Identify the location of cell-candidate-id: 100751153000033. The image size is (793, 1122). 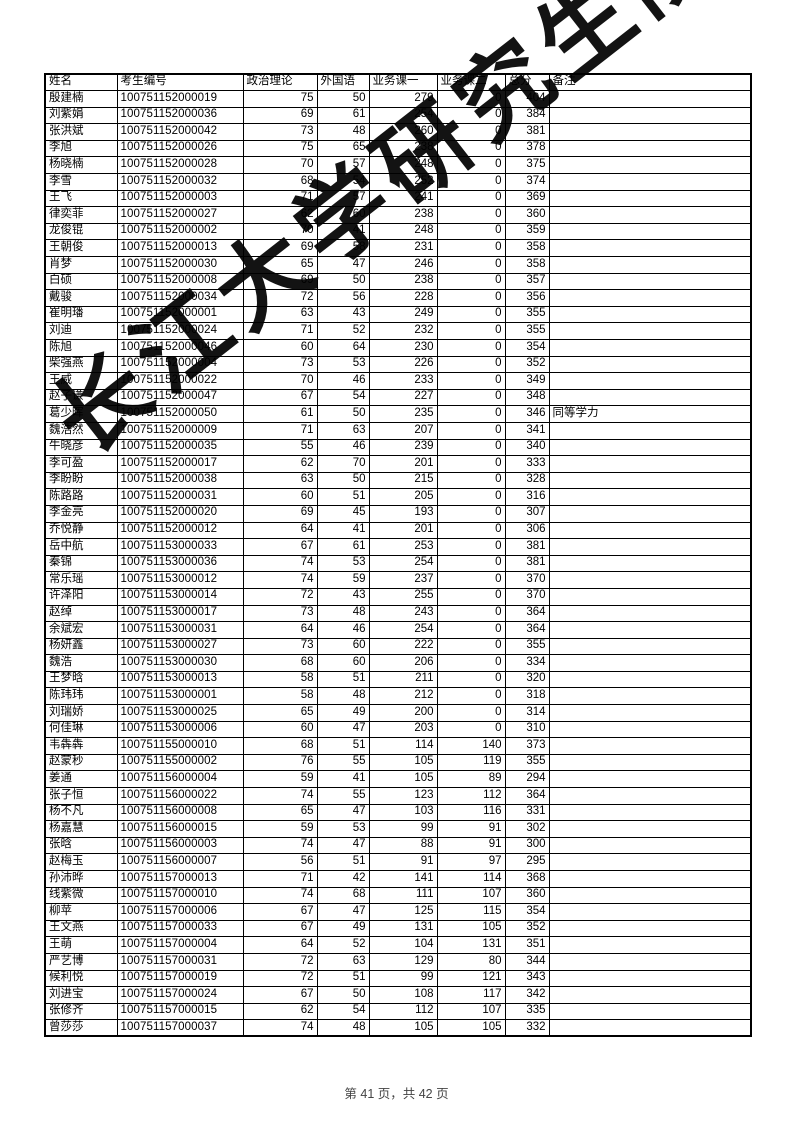
(180, 547).